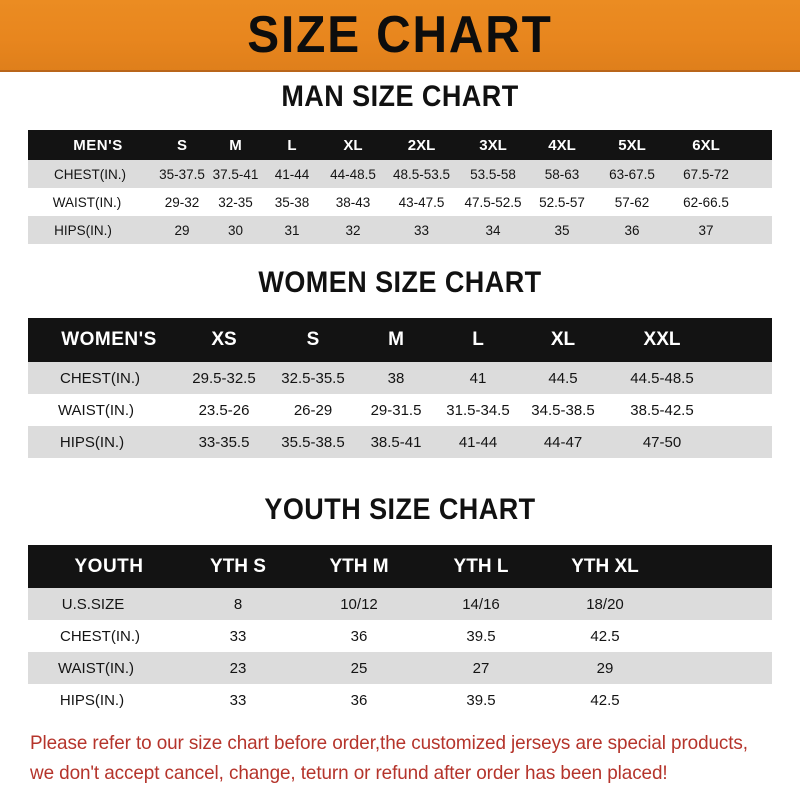  I want to click on table-cell: 32, so click(353, 230).